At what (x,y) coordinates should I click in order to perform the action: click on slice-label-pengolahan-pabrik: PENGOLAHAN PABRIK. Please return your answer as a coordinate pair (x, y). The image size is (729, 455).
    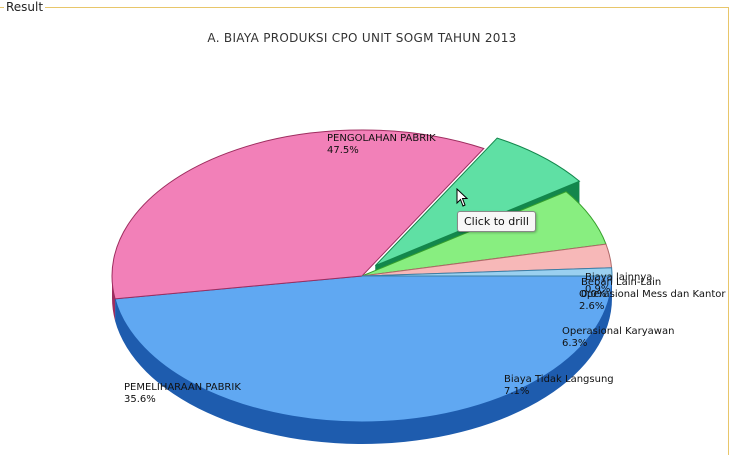
    Looking at the image, I should click on (381, 138).